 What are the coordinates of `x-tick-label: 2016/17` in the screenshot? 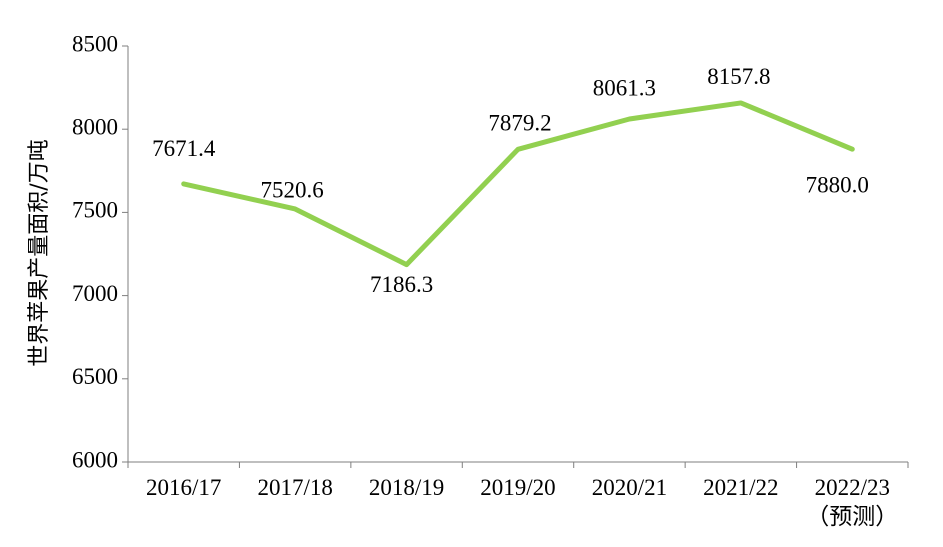 It's located at (183, 487).